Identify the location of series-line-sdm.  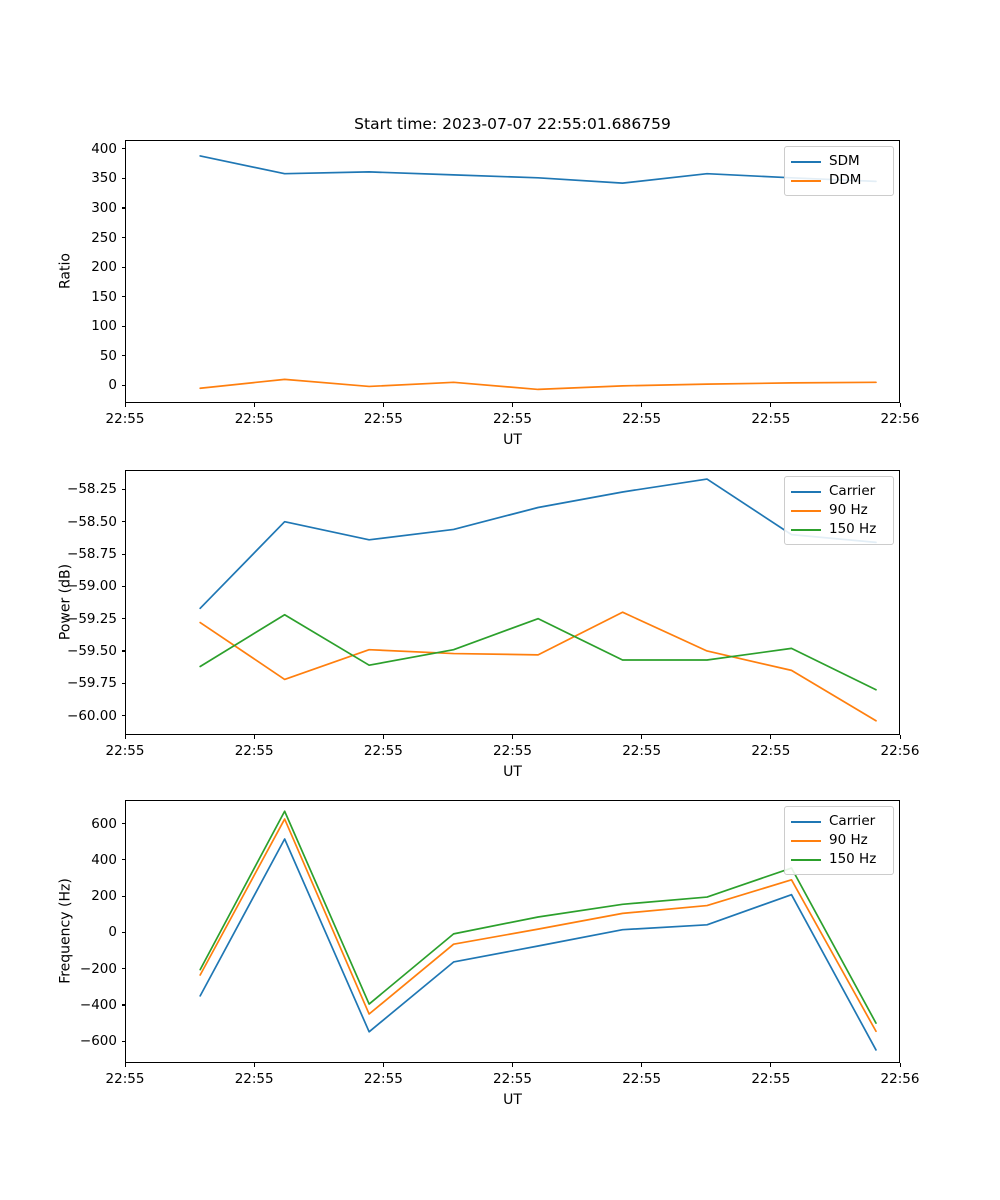
(538, 169).